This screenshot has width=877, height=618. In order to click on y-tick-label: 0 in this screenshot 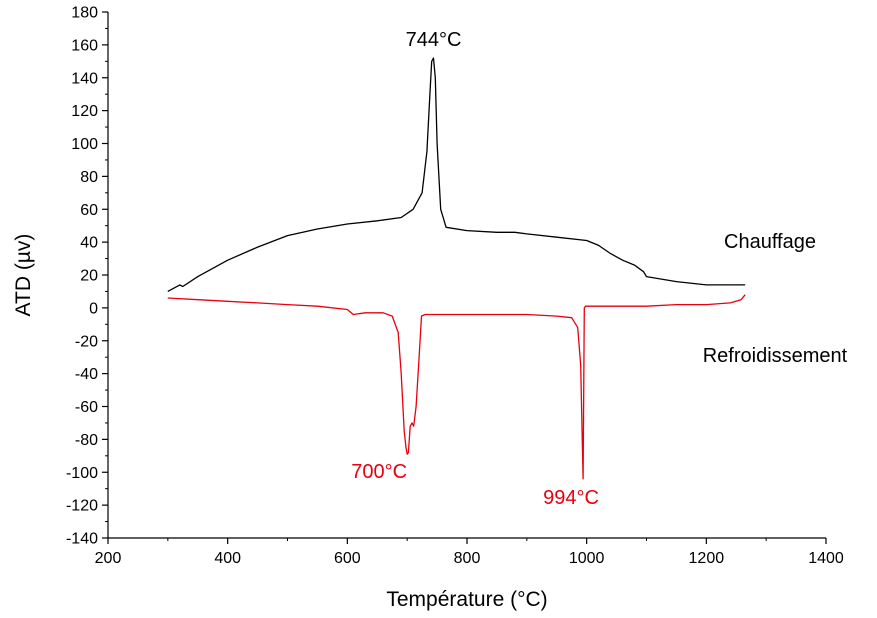, I will do `click(93, 308)`.